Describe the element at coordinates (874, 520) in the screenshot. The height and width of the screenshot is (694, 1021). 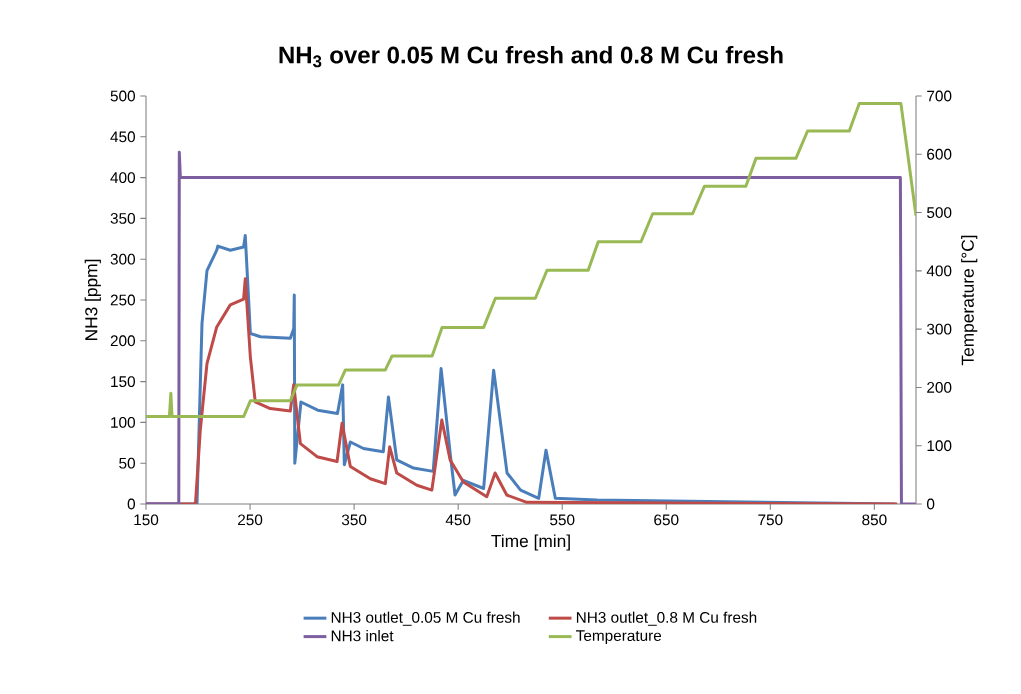
I see `x-tick-label: 850` at that location.